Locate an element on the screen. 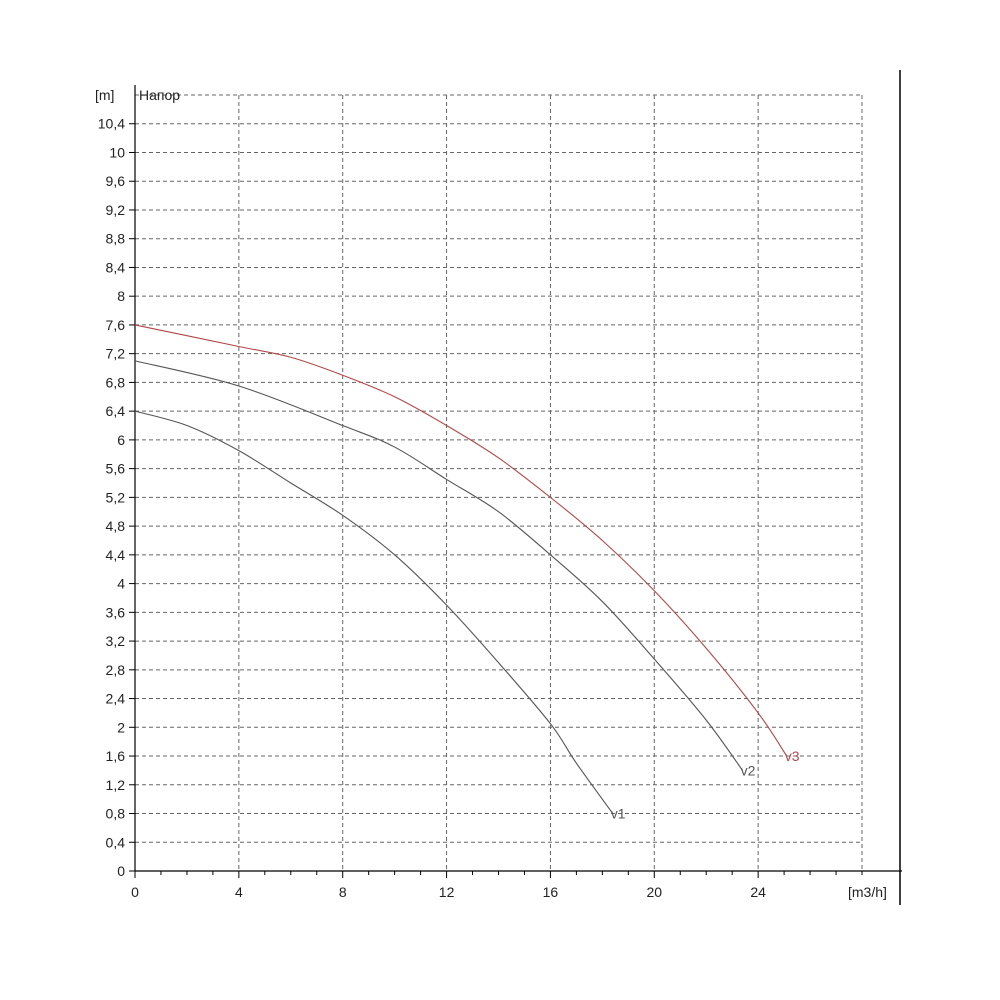 The image size is (1000, 1000). series-label-v2: v2 is located at coordinates (748, 770).